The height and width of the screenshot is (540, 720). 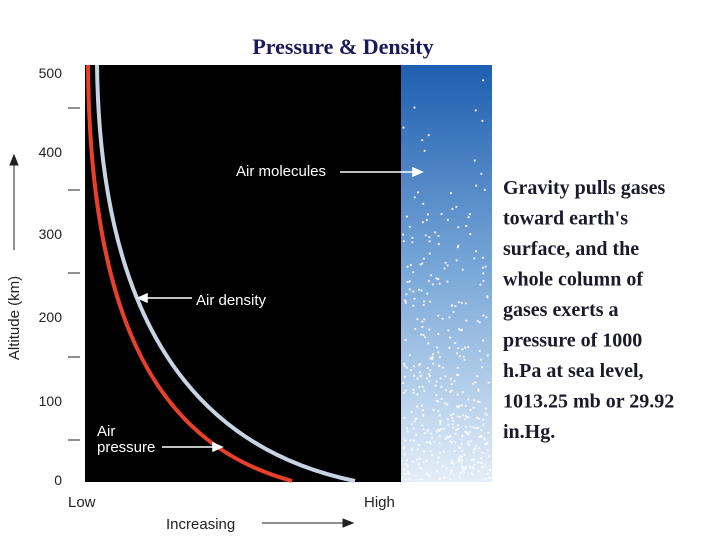 What do you see at coordinates (561, 310) in the screenshot?
I see `body-line: gases exerts a` at bounding box center [561, 310].